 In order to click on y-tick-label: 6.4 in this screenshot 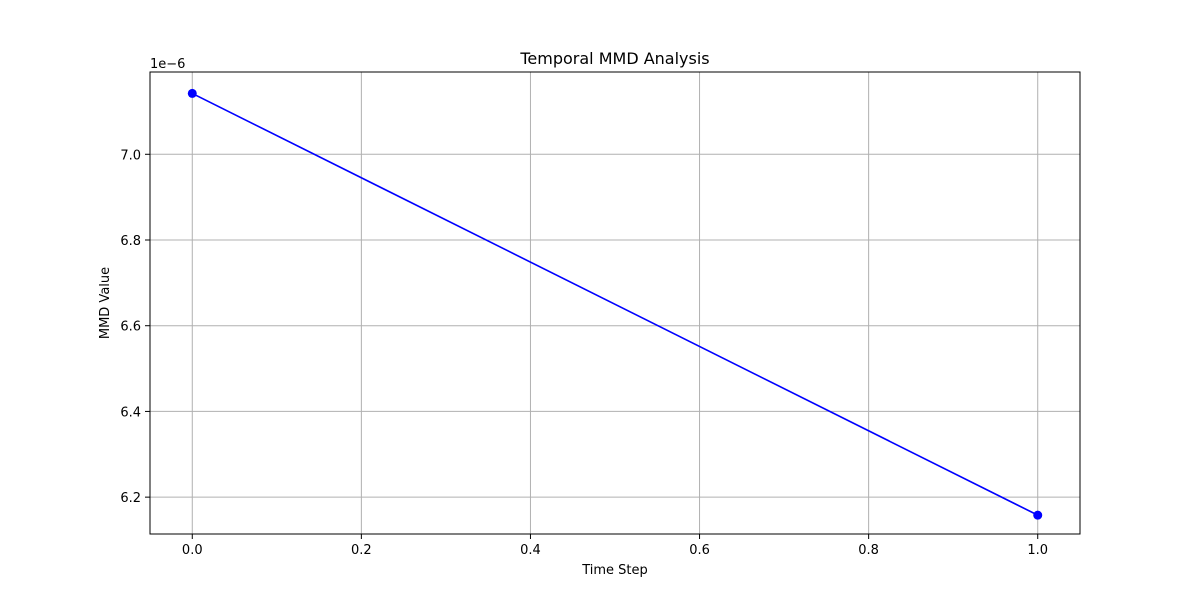, I will do `click(130, 412)`.